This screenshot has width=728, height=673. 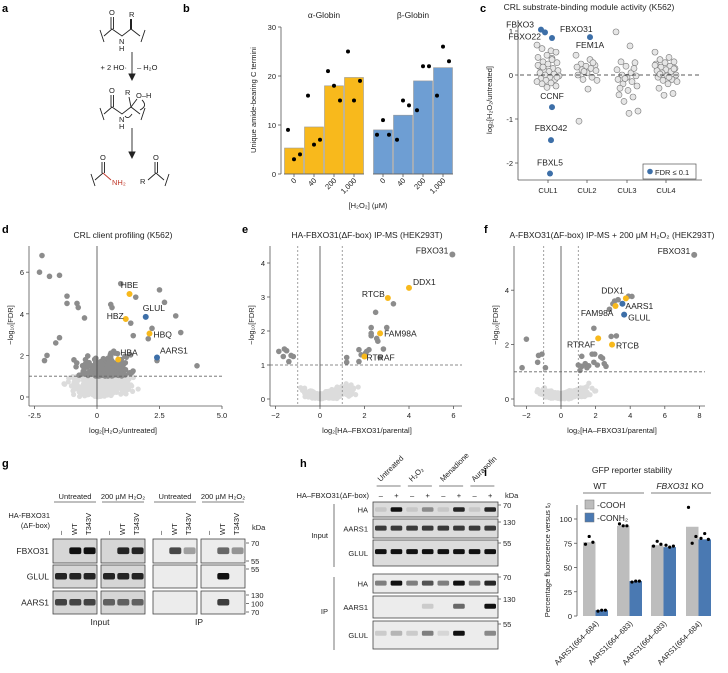 I want to click on point-label: HBE, so click(x=130, y=285).